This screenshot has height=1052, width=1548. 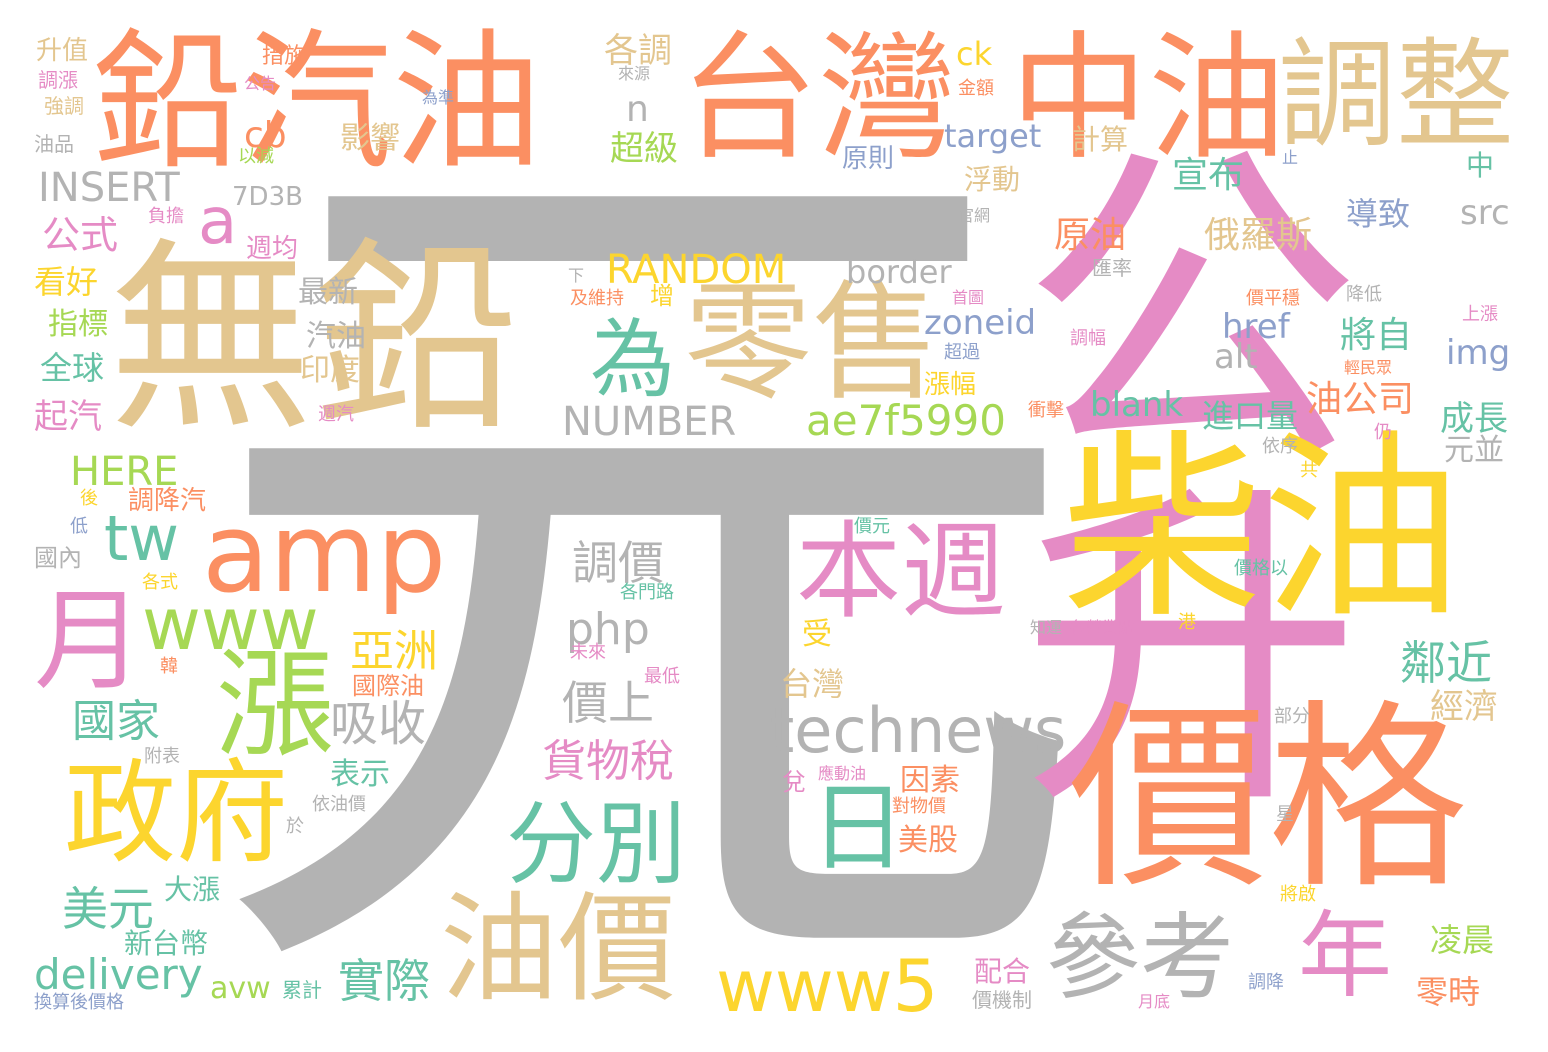 What do you see at coordinates (64, 106) in the screenshot?
I see `word-qiangdiao: 強調` at bounding box center [64, 106].